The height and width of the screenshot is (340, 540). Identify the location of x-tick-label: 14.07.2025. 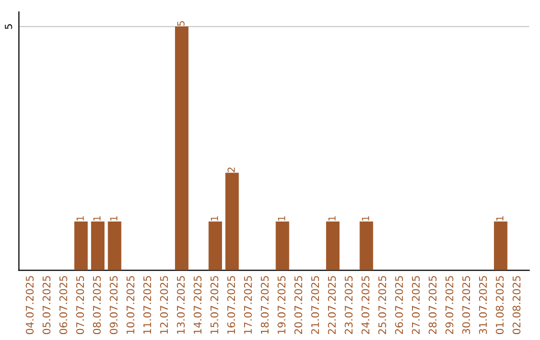
(198, 305).